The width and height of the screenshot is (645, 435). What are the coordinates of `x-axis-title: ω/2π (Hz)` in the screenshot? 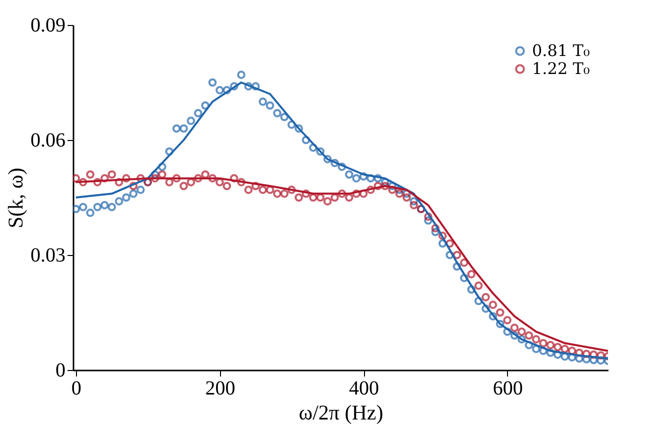 It's located at (341, 412).